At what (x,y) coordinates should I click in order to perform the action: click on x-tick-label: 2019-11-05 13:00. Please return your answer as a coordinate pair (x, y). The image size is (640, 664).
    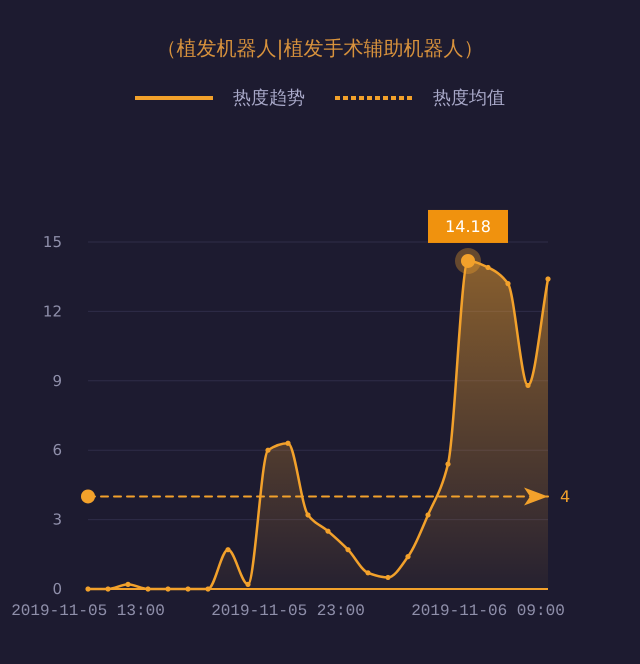
    Looking at the image, I should click on (88, 611).